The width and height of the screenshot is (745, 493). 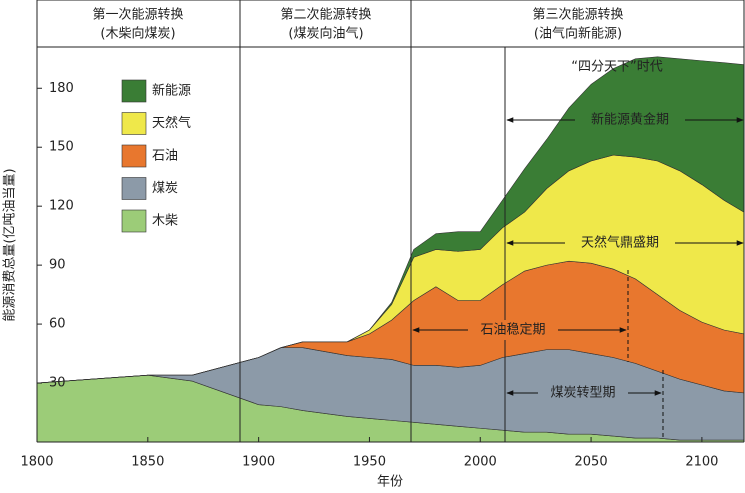 What do you see at coordinates (57, 265) in the screenshot?
I see `y-tick-label: 90` at bounding box center [57, 265].